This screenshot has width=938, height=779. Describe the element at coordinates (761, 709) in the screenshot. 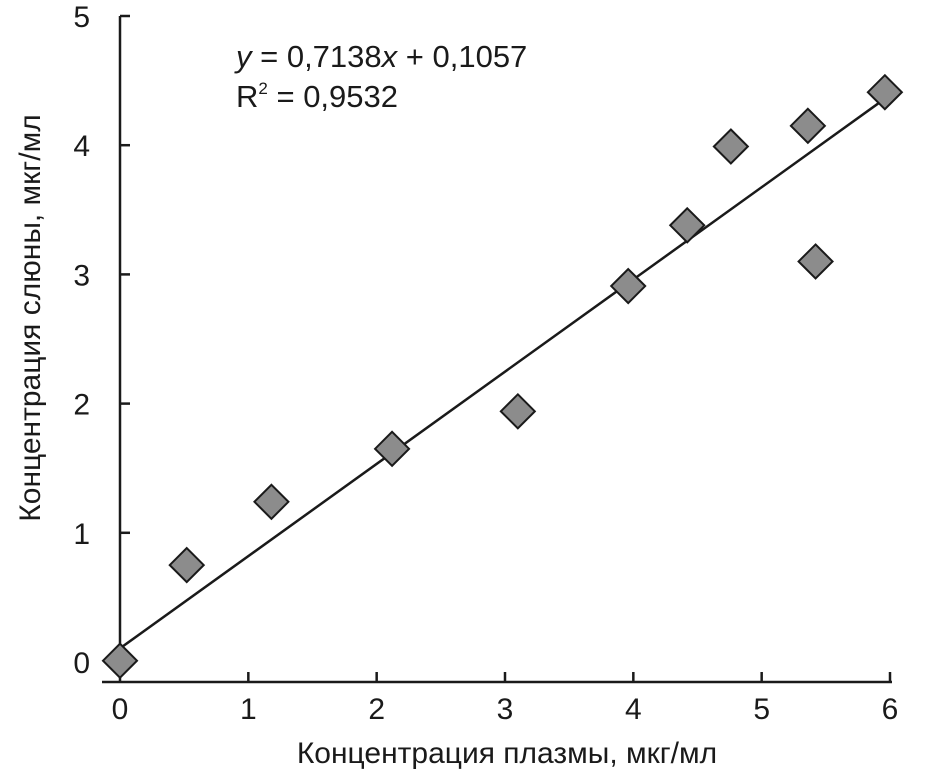

I see `x-tick-label: 5` at that location.